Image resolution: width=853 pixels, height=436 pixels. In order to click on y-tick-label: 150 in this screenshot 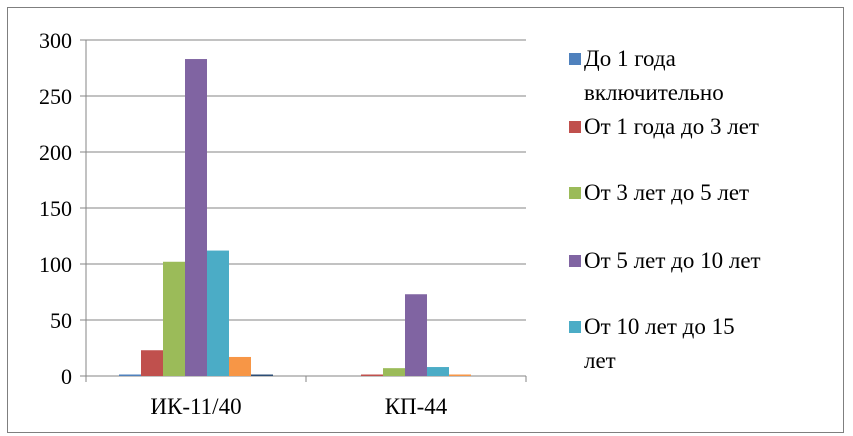, I will do `click(55, 208)`.